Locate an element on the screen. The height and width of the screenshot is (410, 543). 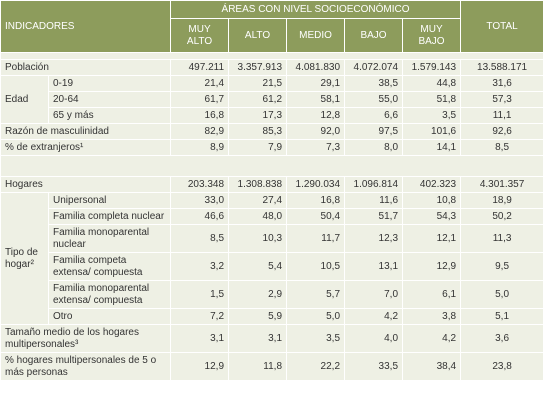
level-header: MEDIO is located at coordinates (316, 35).